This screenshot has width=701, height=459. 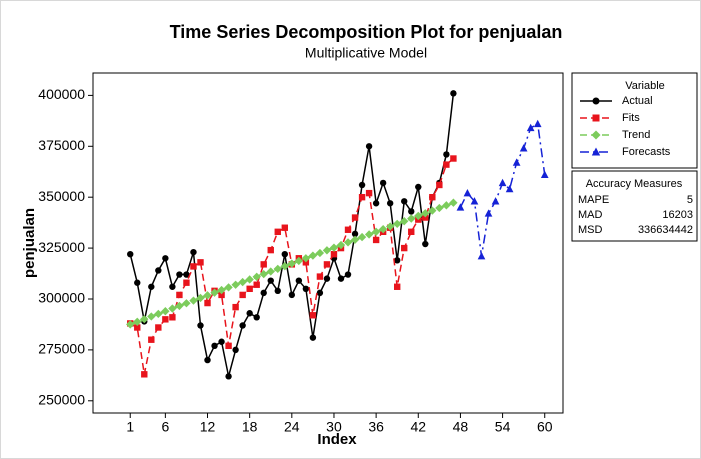 I want to click on accuracy-label: MSD, so click(x=590, y=230).